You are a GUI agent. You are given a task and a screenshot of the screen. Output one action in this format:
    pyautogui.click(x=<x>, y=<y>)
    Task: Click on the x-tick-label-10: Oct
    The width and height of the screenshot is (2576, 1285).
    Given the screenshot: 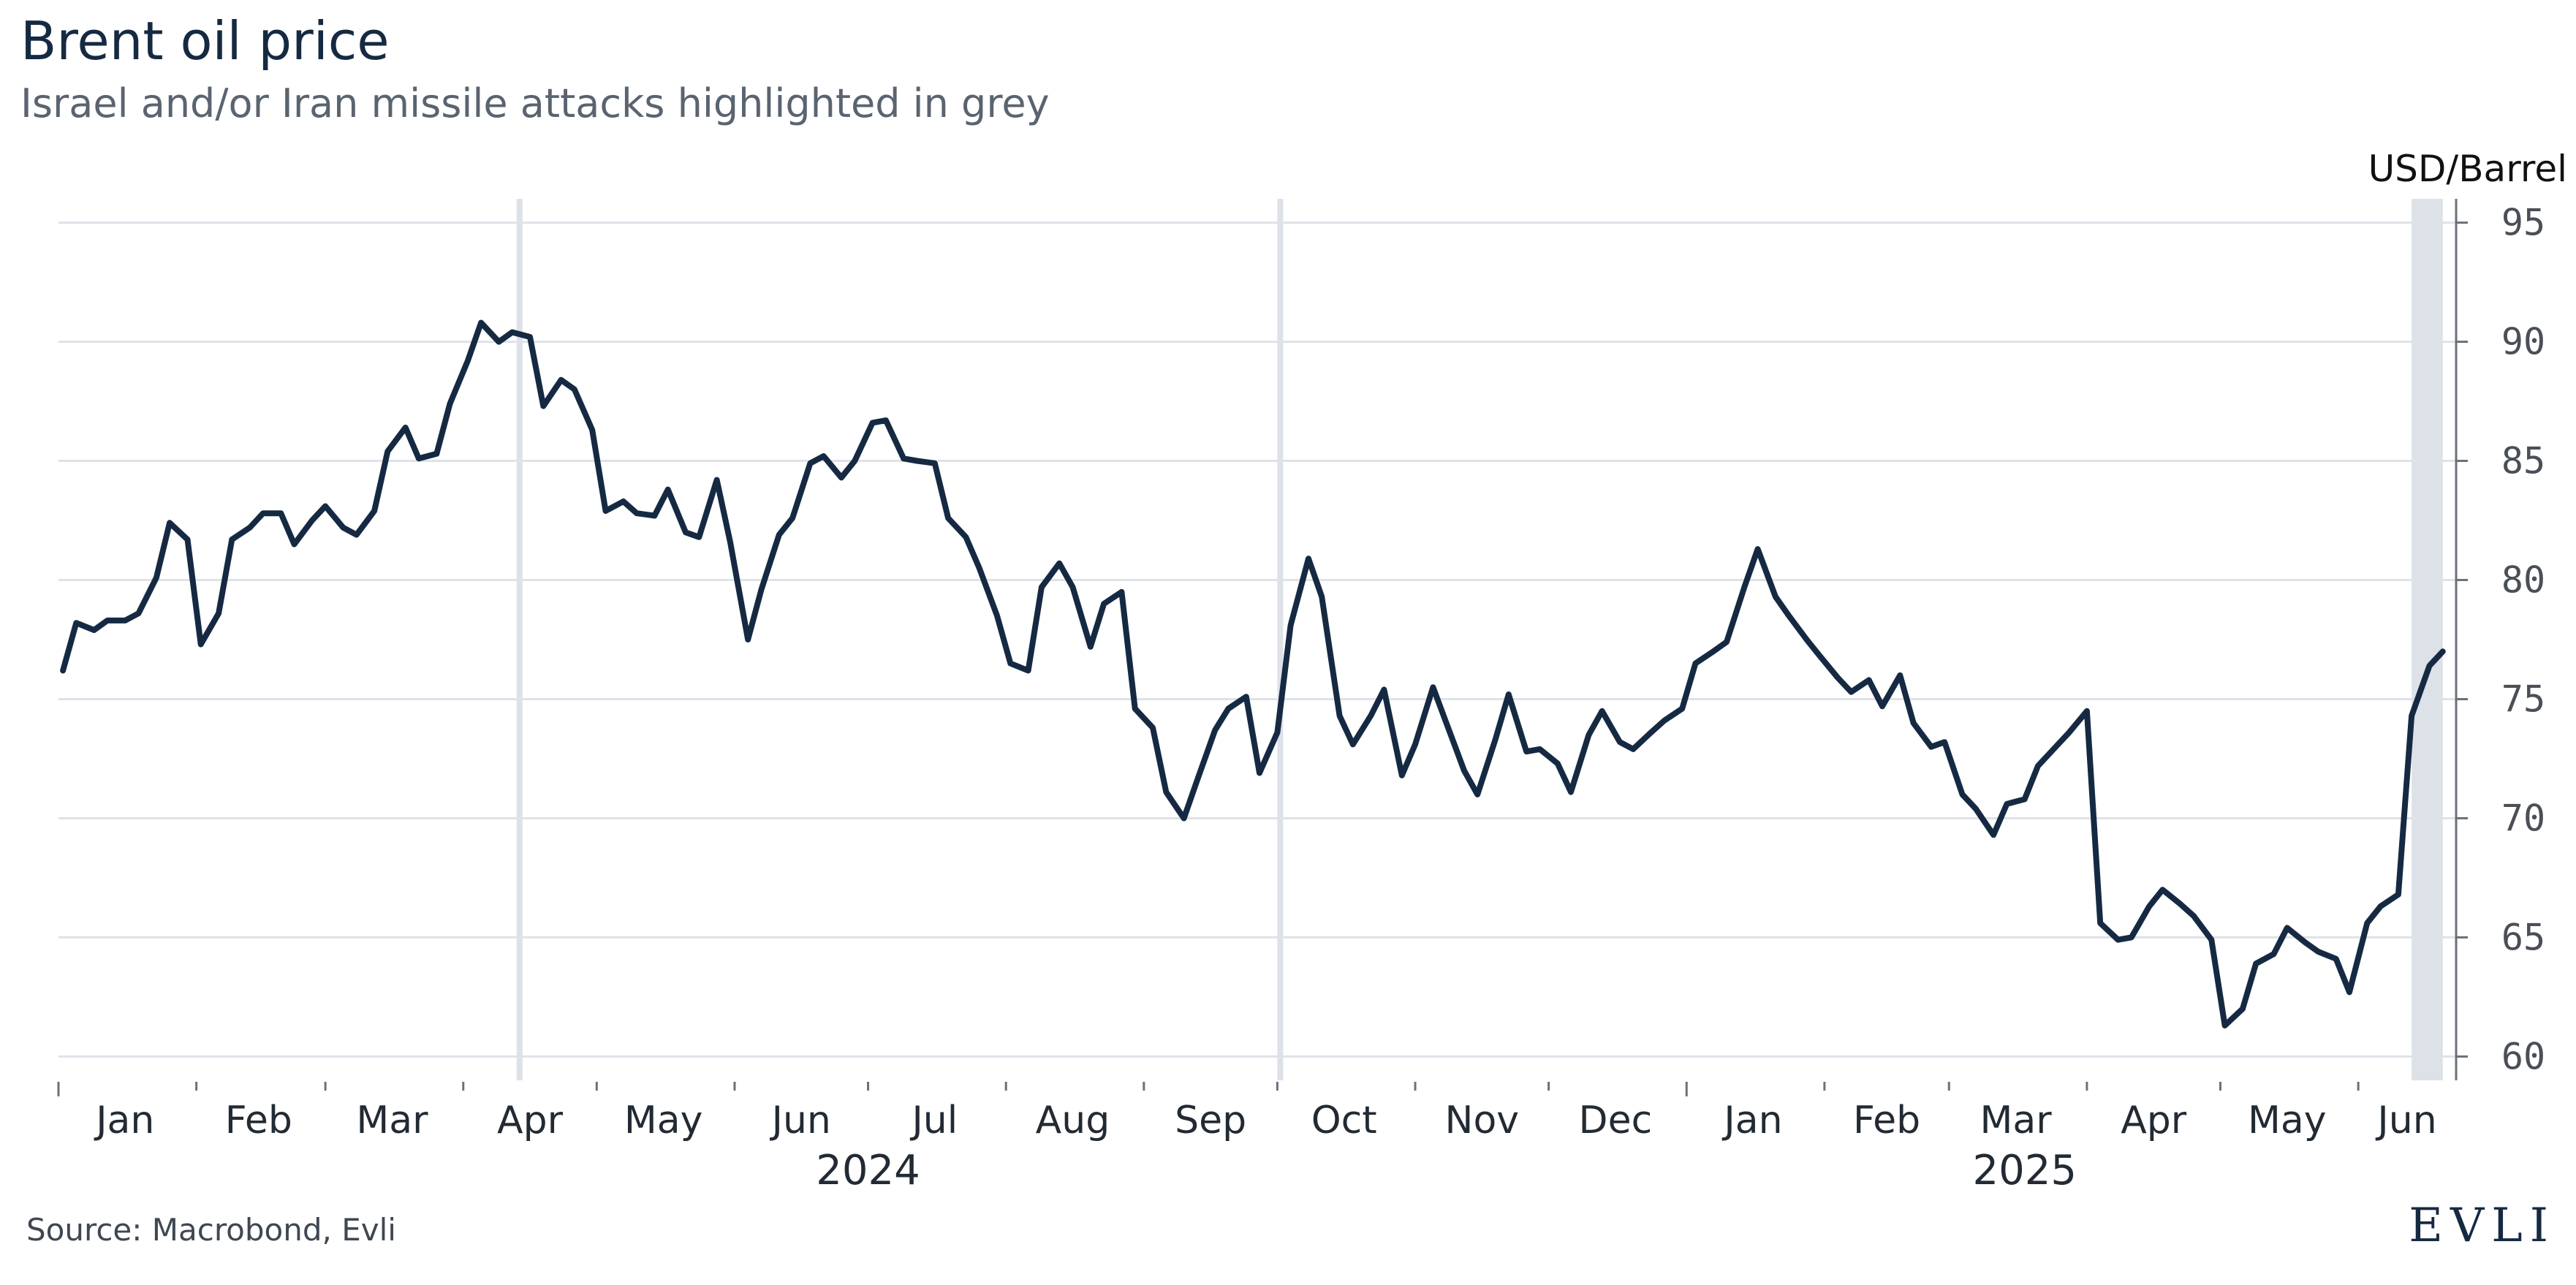 What is the action you would take?
    pyautogui.click(x=1344, y=1120)
    